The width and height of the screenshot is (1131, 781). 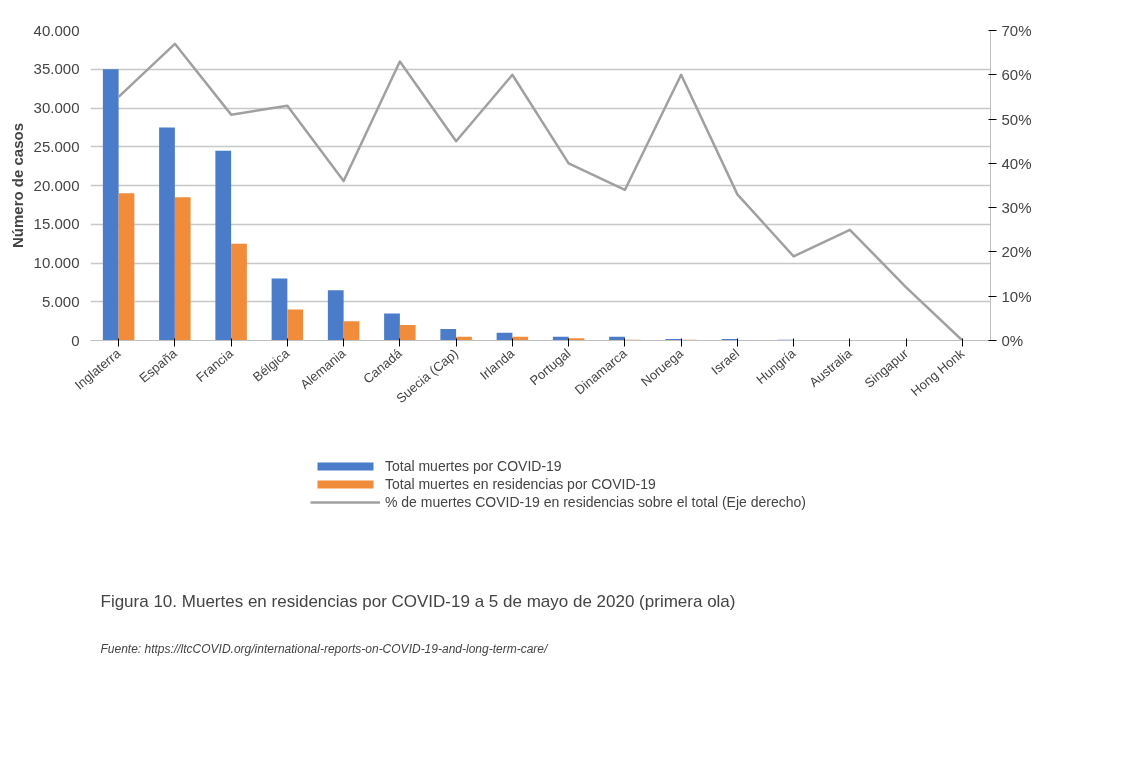 I want to click on y-tick-label: 40.000, so click(x=56, y=30).